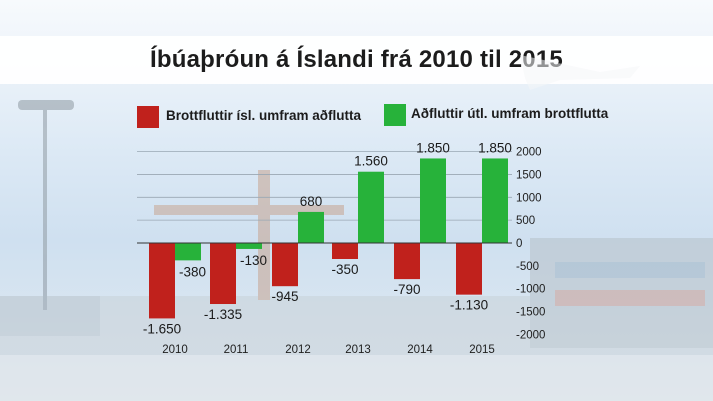  I want to click on y-tick-label: 1000, so click(529, 198).